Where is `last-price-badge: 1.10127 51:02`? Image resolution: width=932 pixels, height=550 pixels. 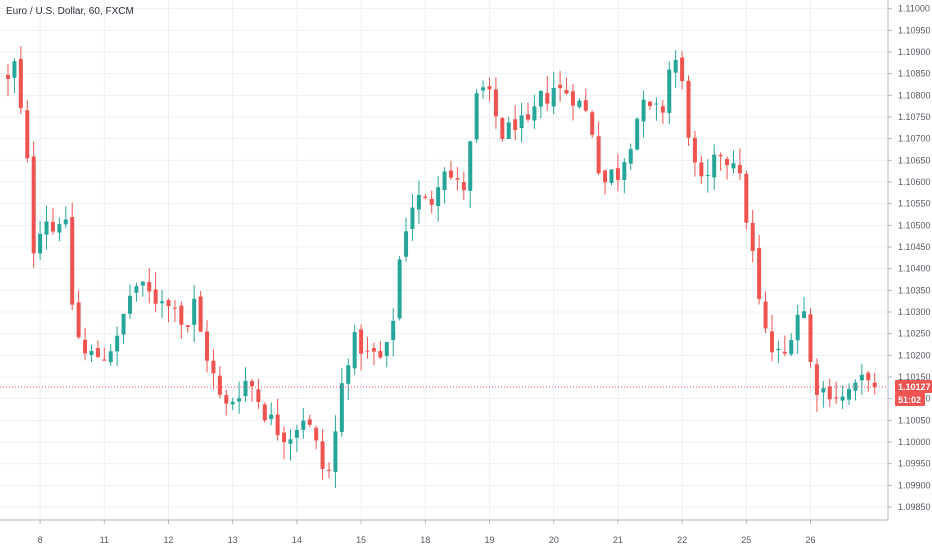
last-price-badge: 1.10127 51:02 is located at coordinates (913, 392).